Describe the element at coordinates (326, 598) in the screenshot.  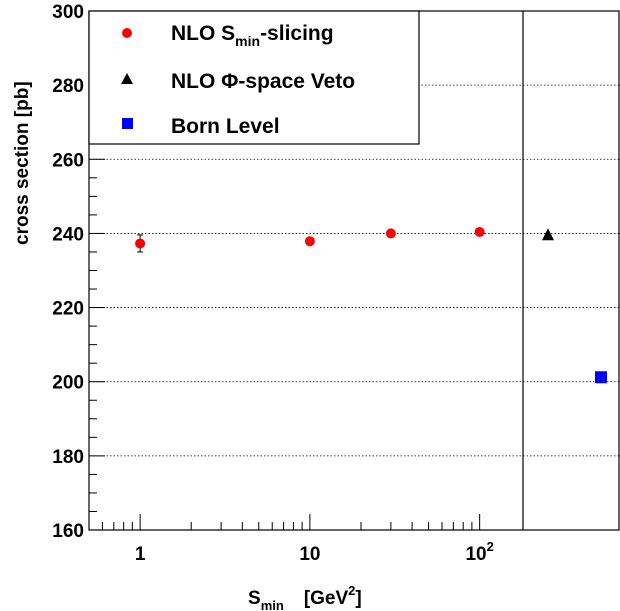
I see `x-axis-title-units: [GeV` at that location.